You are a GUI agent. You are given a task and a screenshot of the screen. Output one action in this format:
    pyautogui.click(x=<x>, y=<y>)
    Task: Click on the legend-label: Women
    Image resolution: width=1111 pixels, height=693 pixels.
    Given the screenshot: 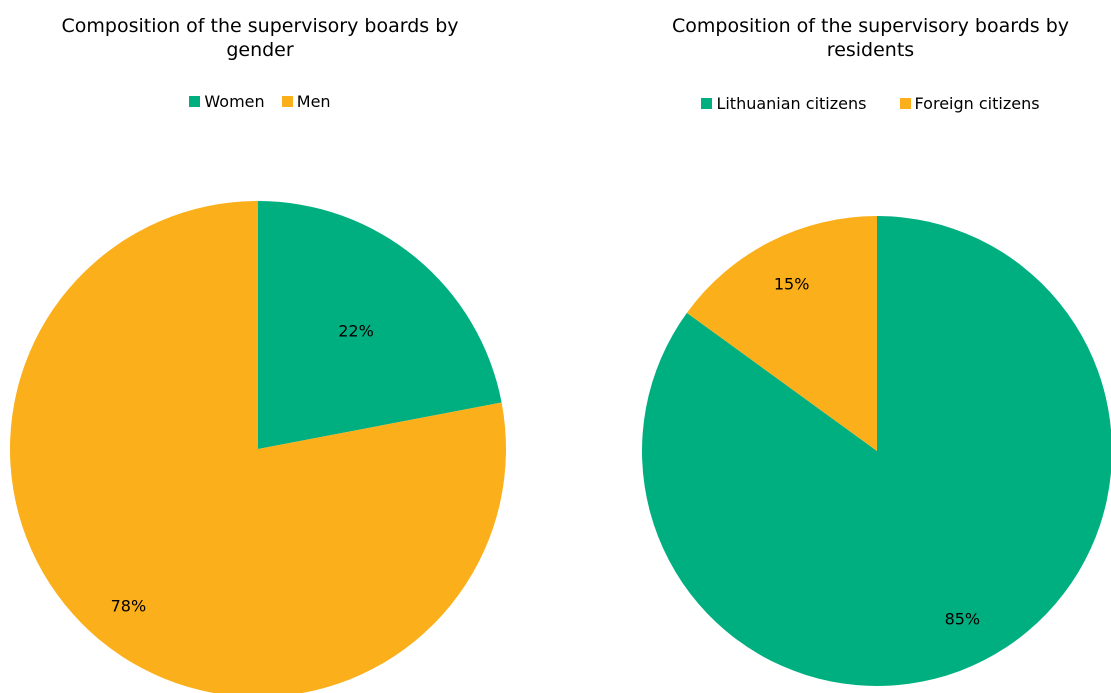 What is the action you would take?
    pyautogui.click(x=234, y=101)
    